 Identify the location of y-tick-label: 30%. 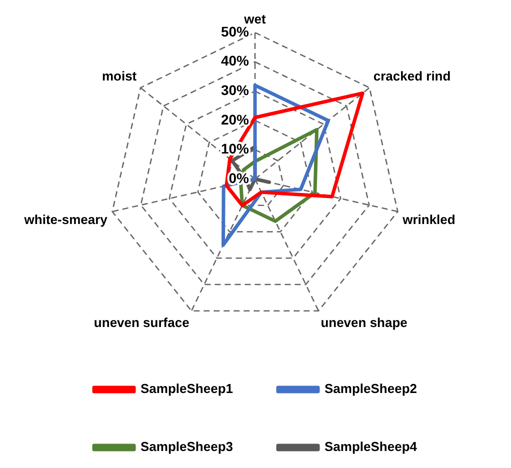
(235, 90).